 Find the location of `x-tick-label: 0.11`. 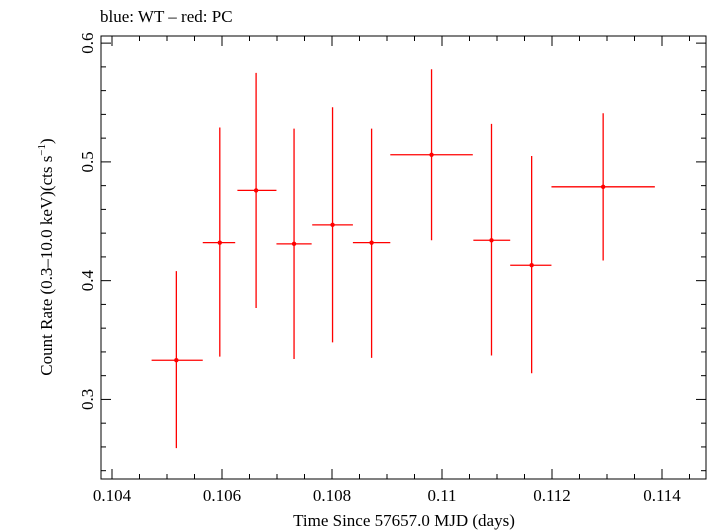

x-tick-label: 0.11 is located at coordinates (441, 495).